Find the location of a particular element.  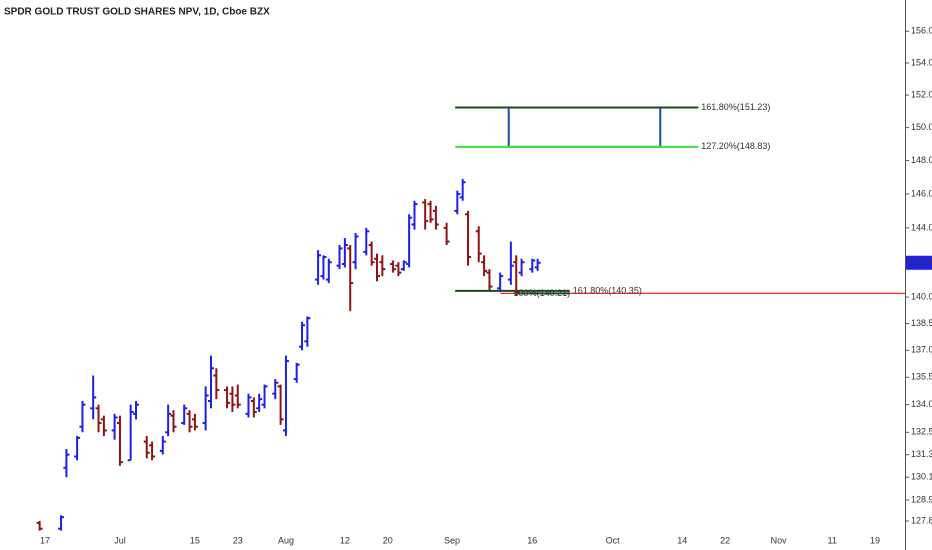

y-tick-label: 127.80 is located at coordinates (921, 520).